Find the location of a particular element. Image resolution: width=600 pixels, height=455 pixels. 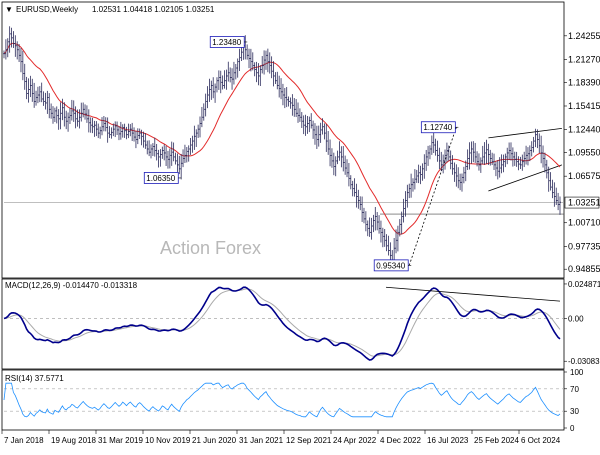

x-tick-label: 12 Sep 2021 is located at coordinates (309, 440).